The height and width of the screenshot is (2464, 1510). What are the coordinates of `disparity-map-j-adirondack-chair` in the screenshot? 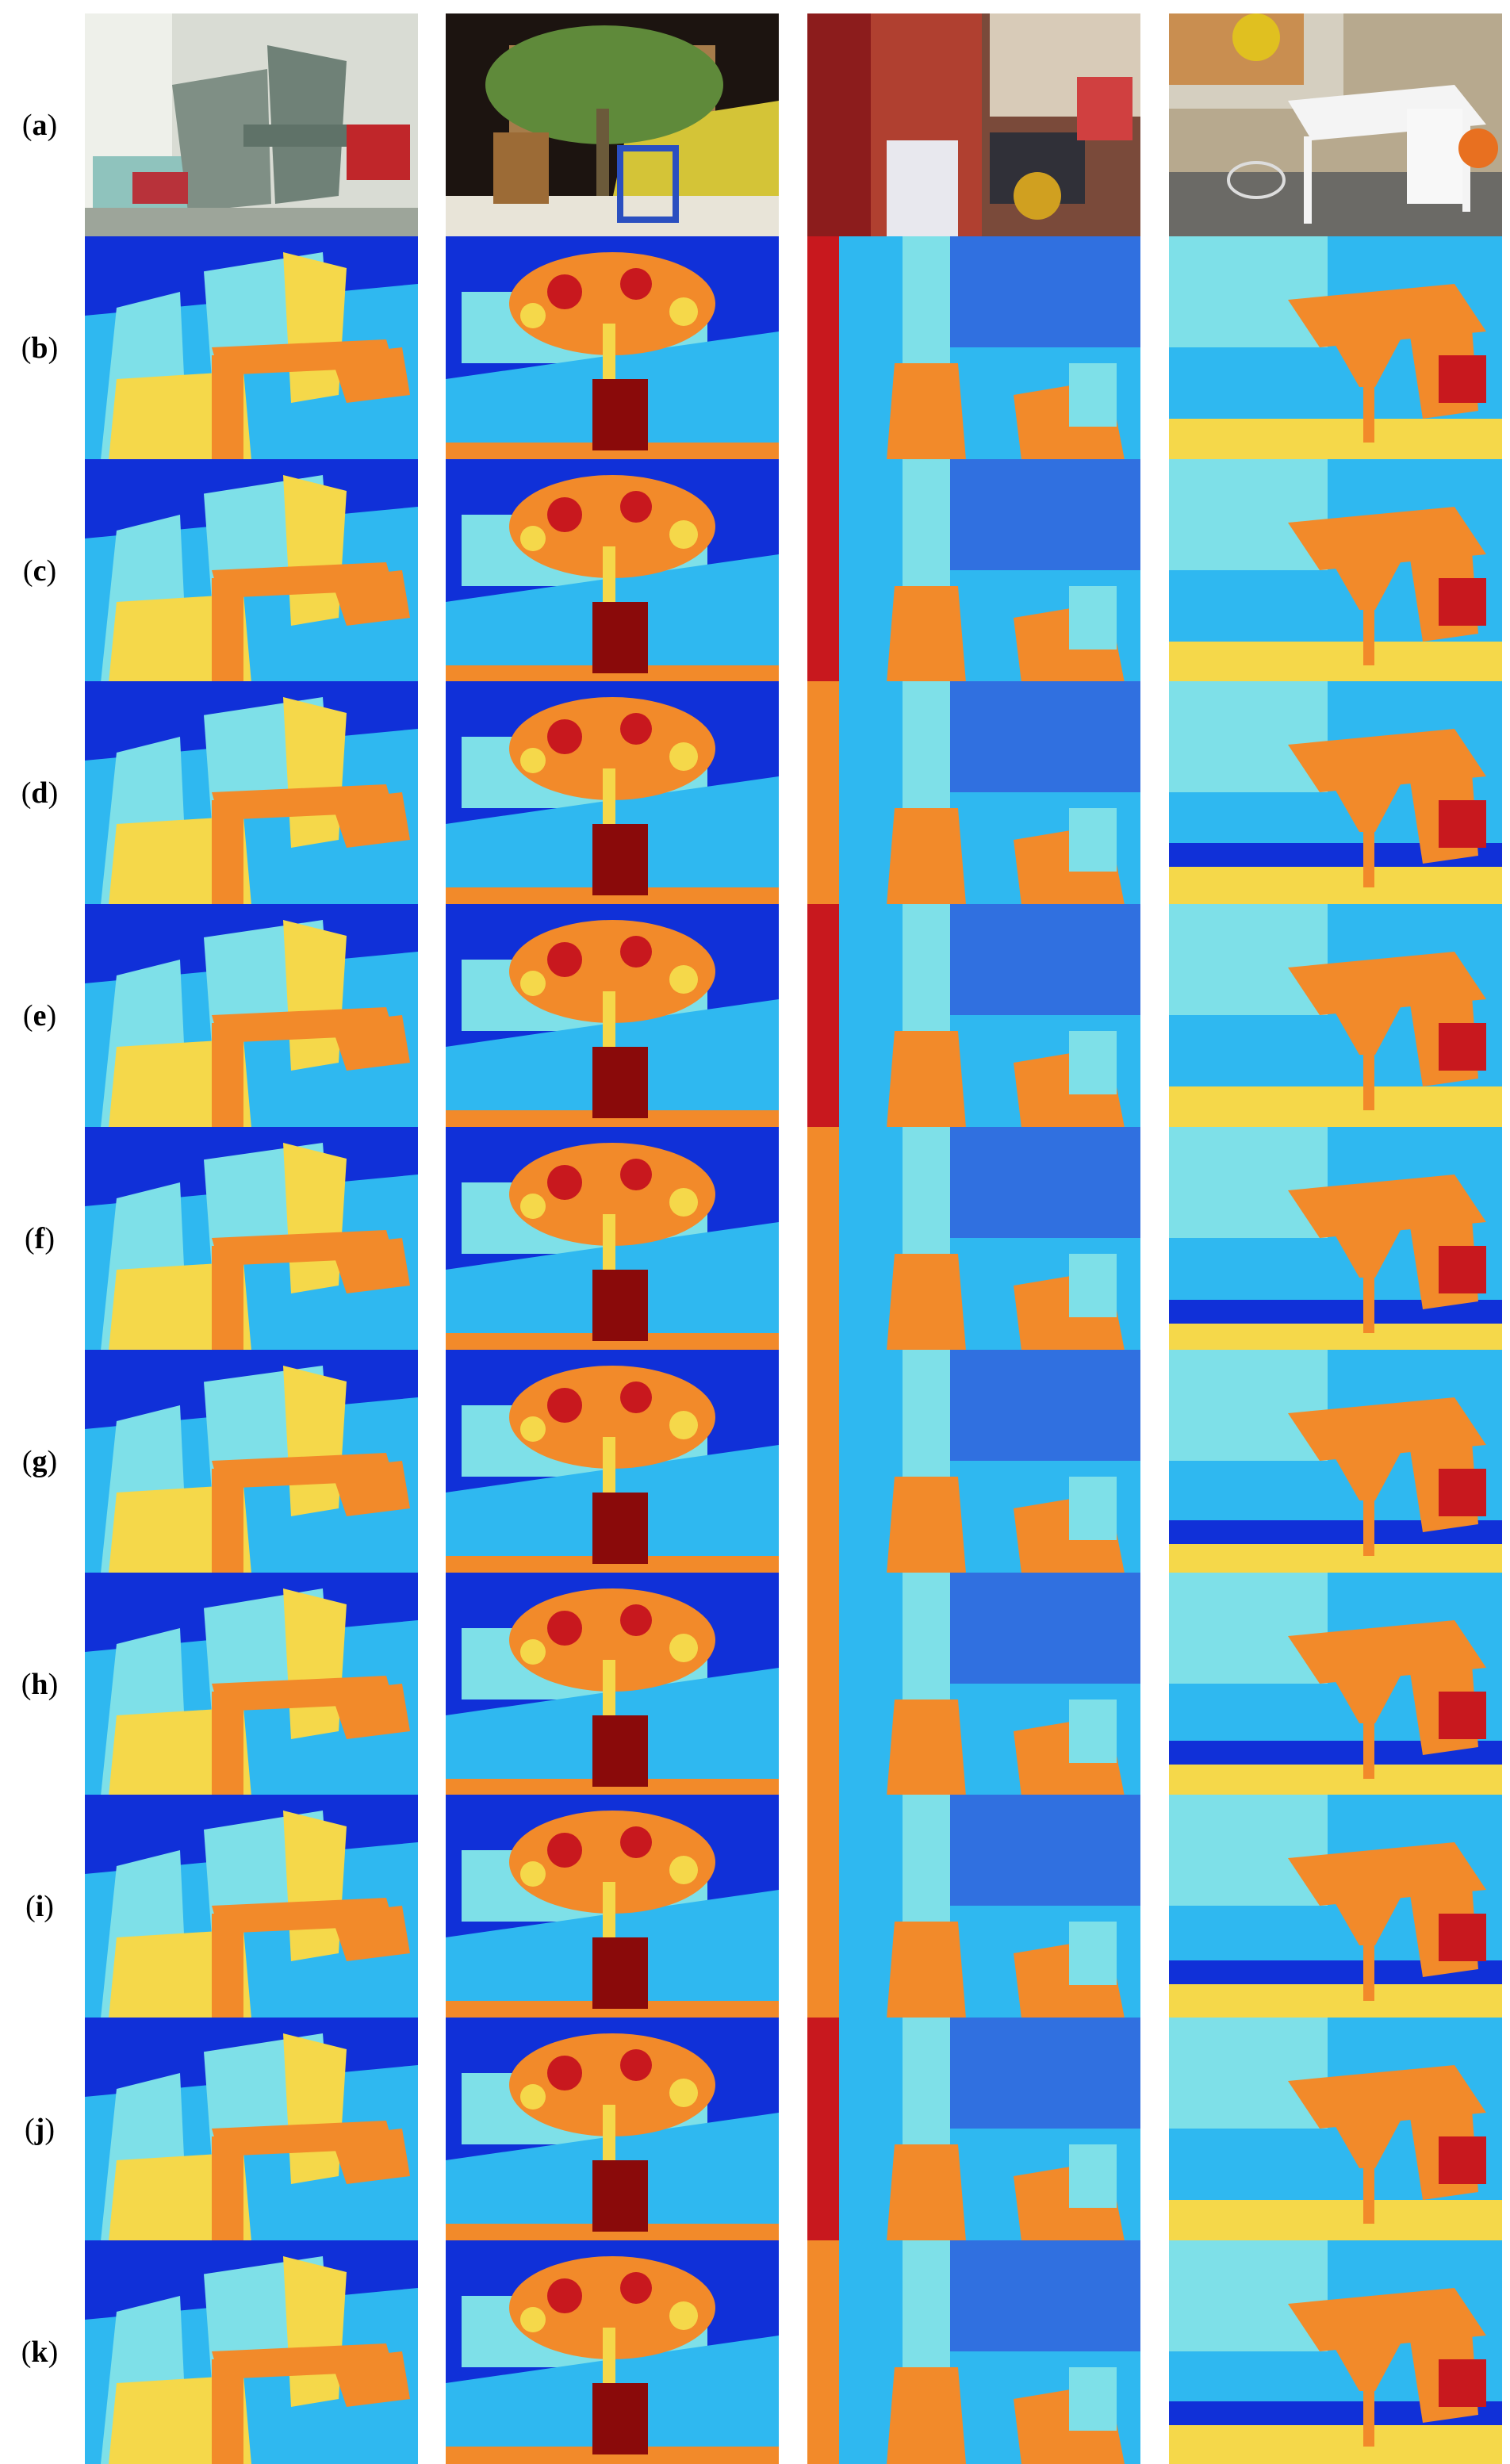 It's located at (252, 2129).